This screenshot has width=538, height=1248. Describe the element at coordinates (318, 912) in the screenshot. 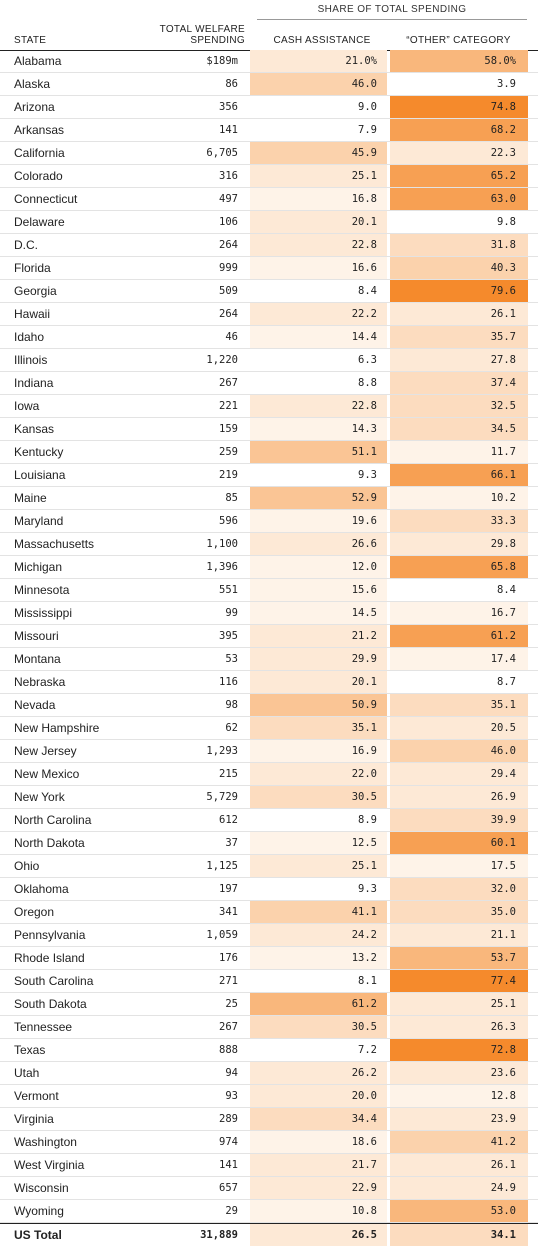

I see `cash-assistance-cell: 41.1` at that location.